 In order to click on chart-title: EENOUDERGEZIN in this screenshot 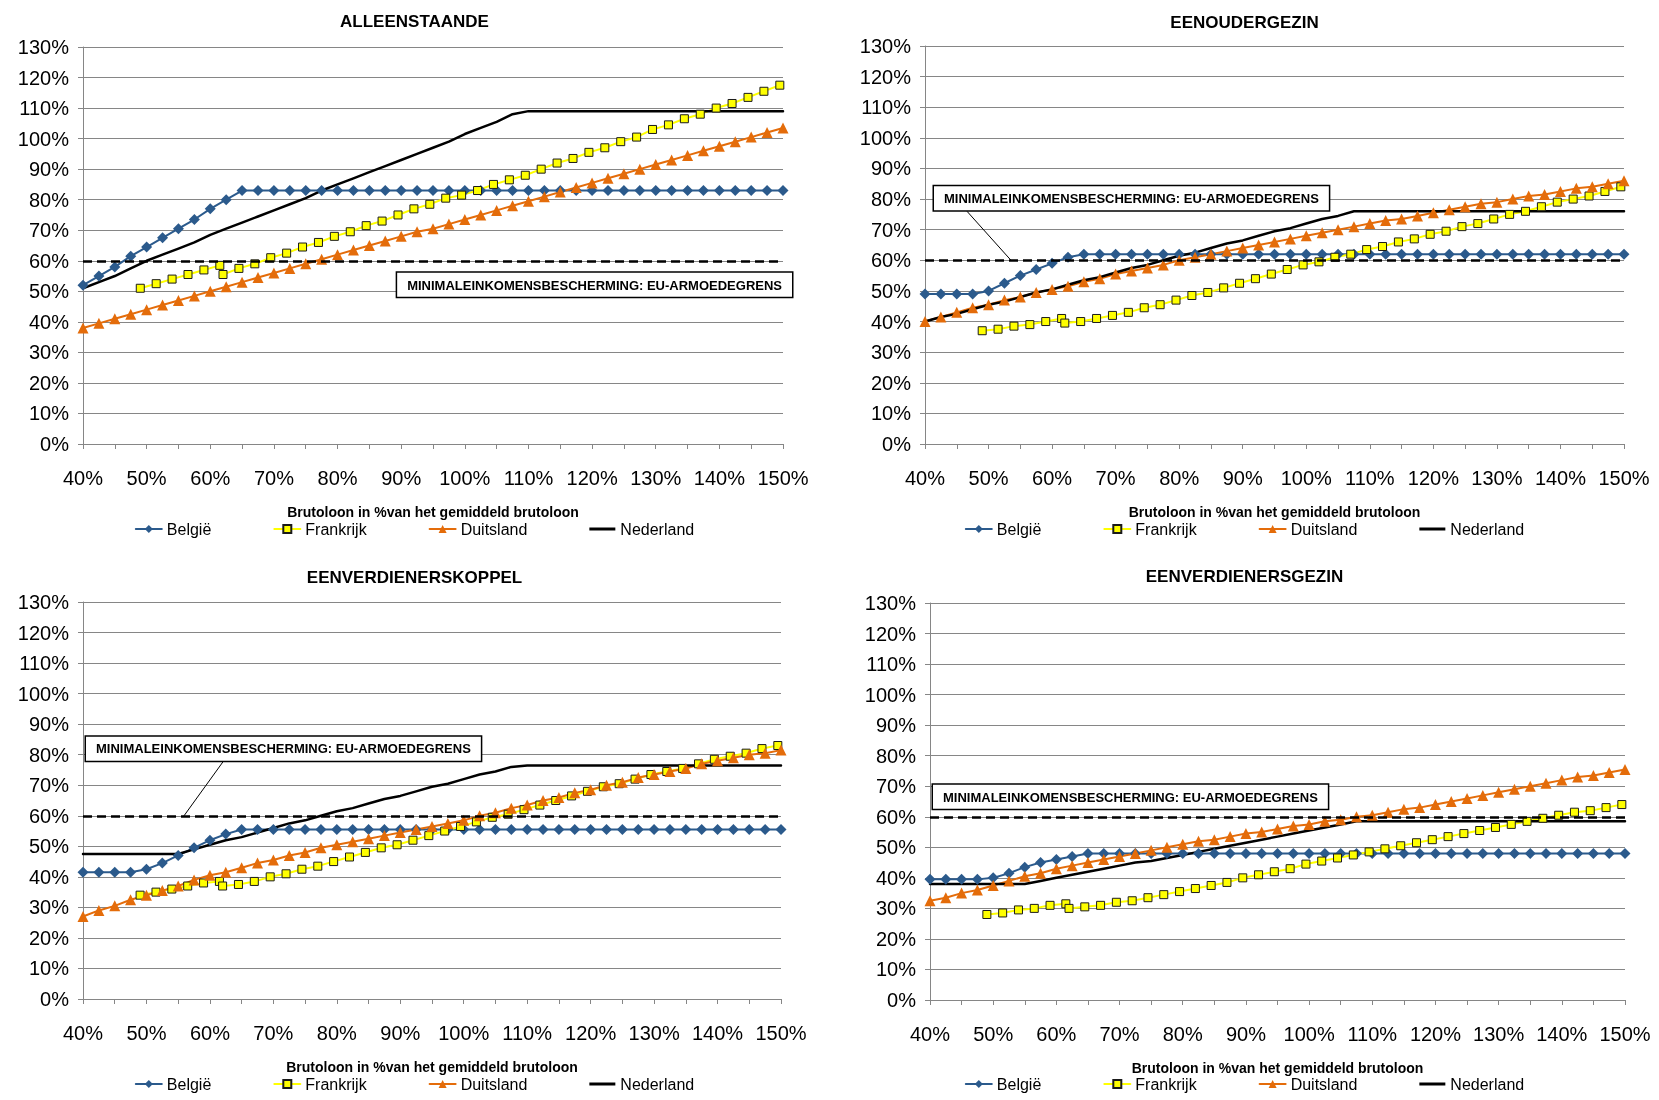, I will do `click(1244, 22)`.